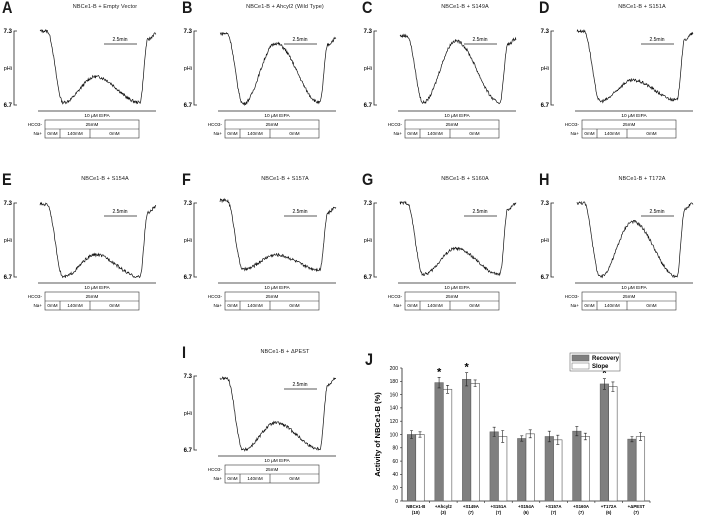 This screenshot has width=717, height=520. I want to click on legend-swatch-slope, so click(580, 366).